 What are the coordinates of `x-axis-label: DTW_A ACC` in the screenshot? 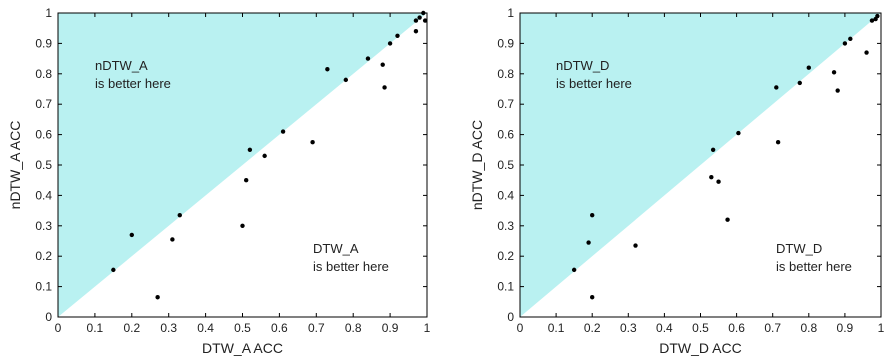 It's located at (242, 348).